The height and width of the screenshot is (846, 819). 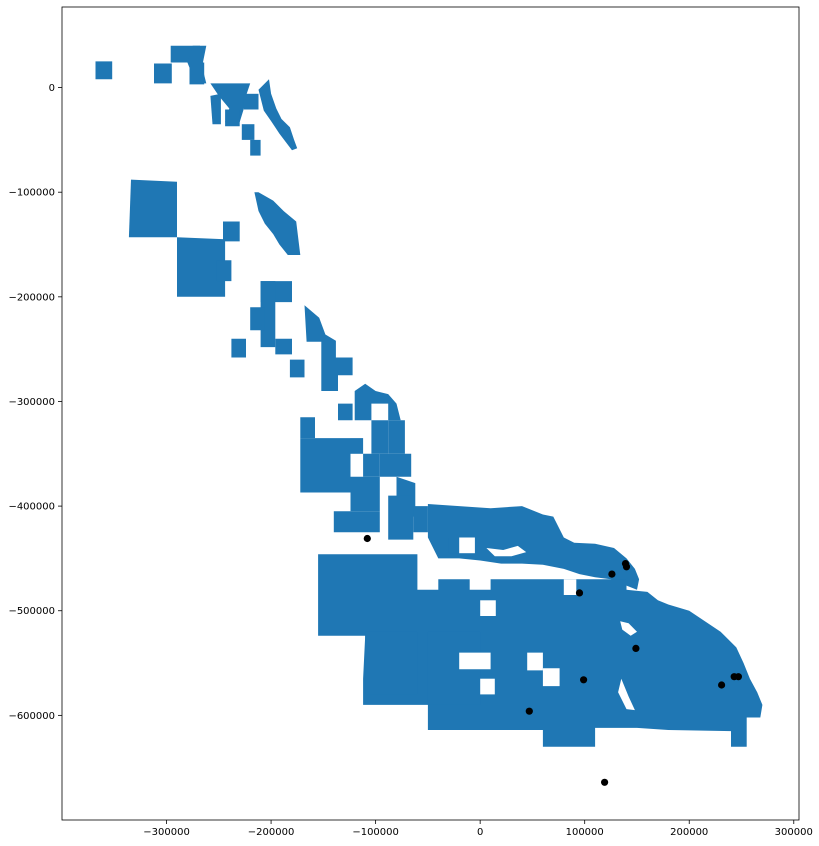 What do you see at coordinates (365, 494) in the screenshot?
I see `region-r36` at bounding box center [365, 494].